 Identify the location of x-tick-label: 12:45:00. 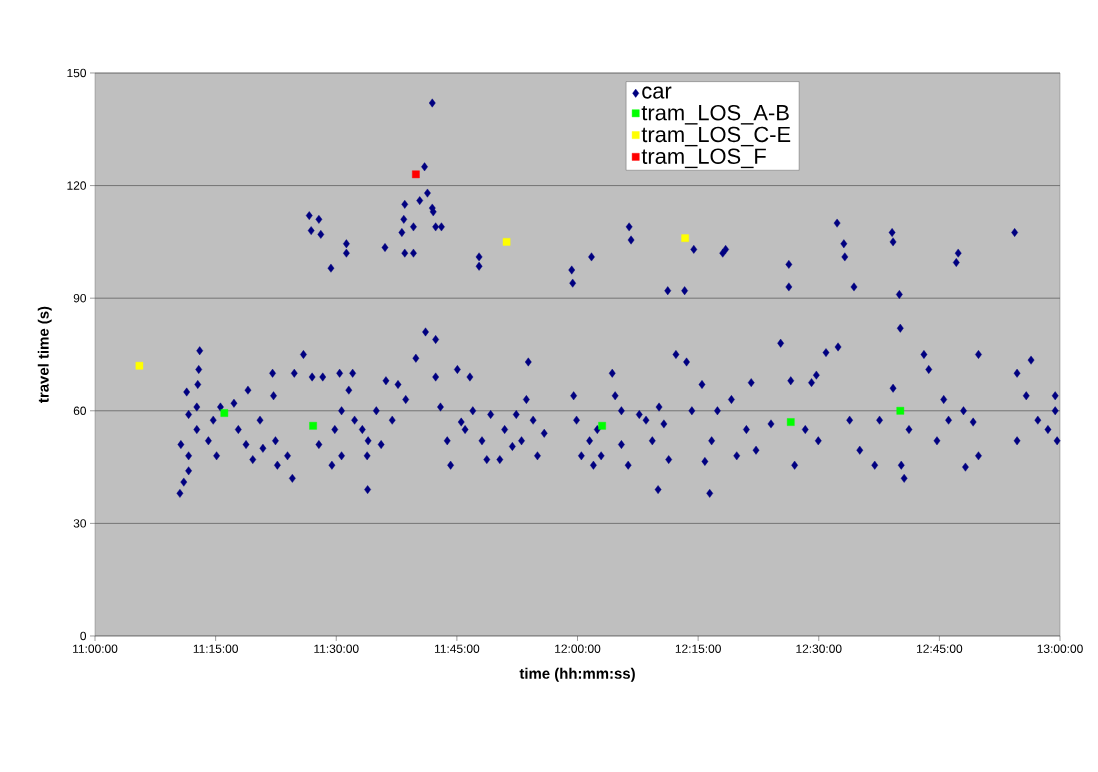
(940, 648).